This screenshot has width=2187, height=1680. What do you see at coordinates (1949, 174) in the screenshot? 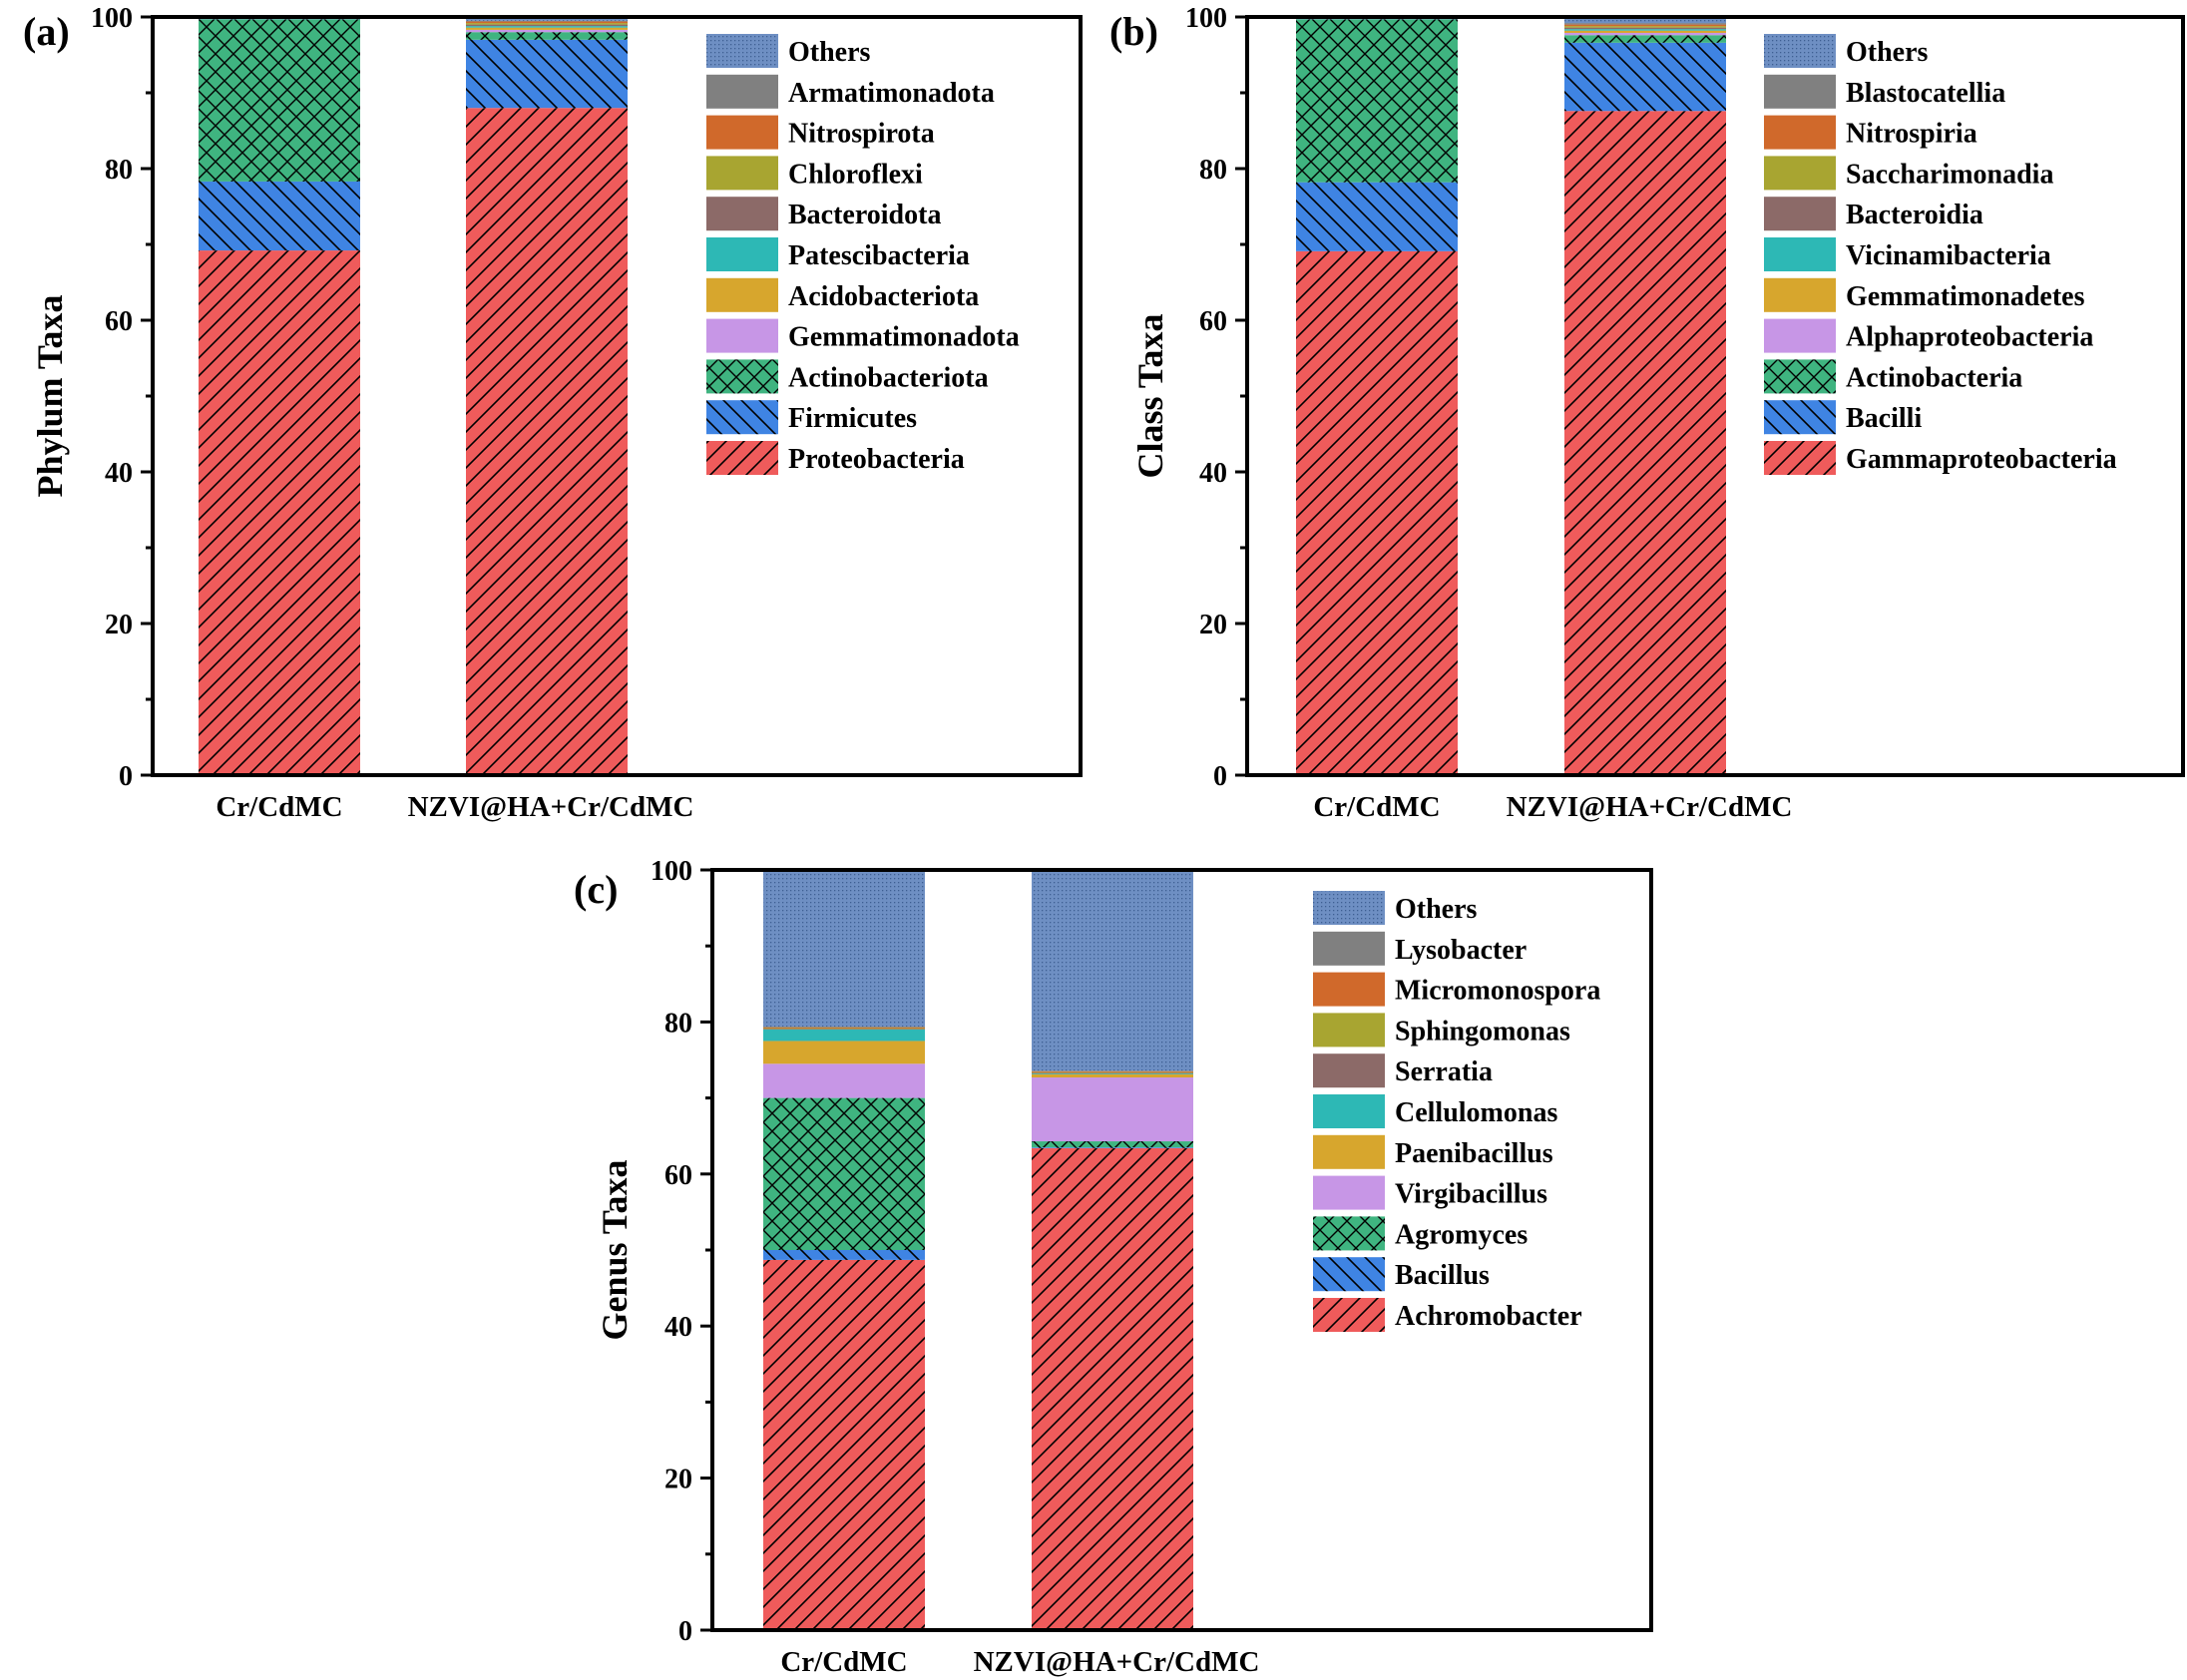
I see `legend-label: Saccharimonadia` at bounding box center [1949, 174].